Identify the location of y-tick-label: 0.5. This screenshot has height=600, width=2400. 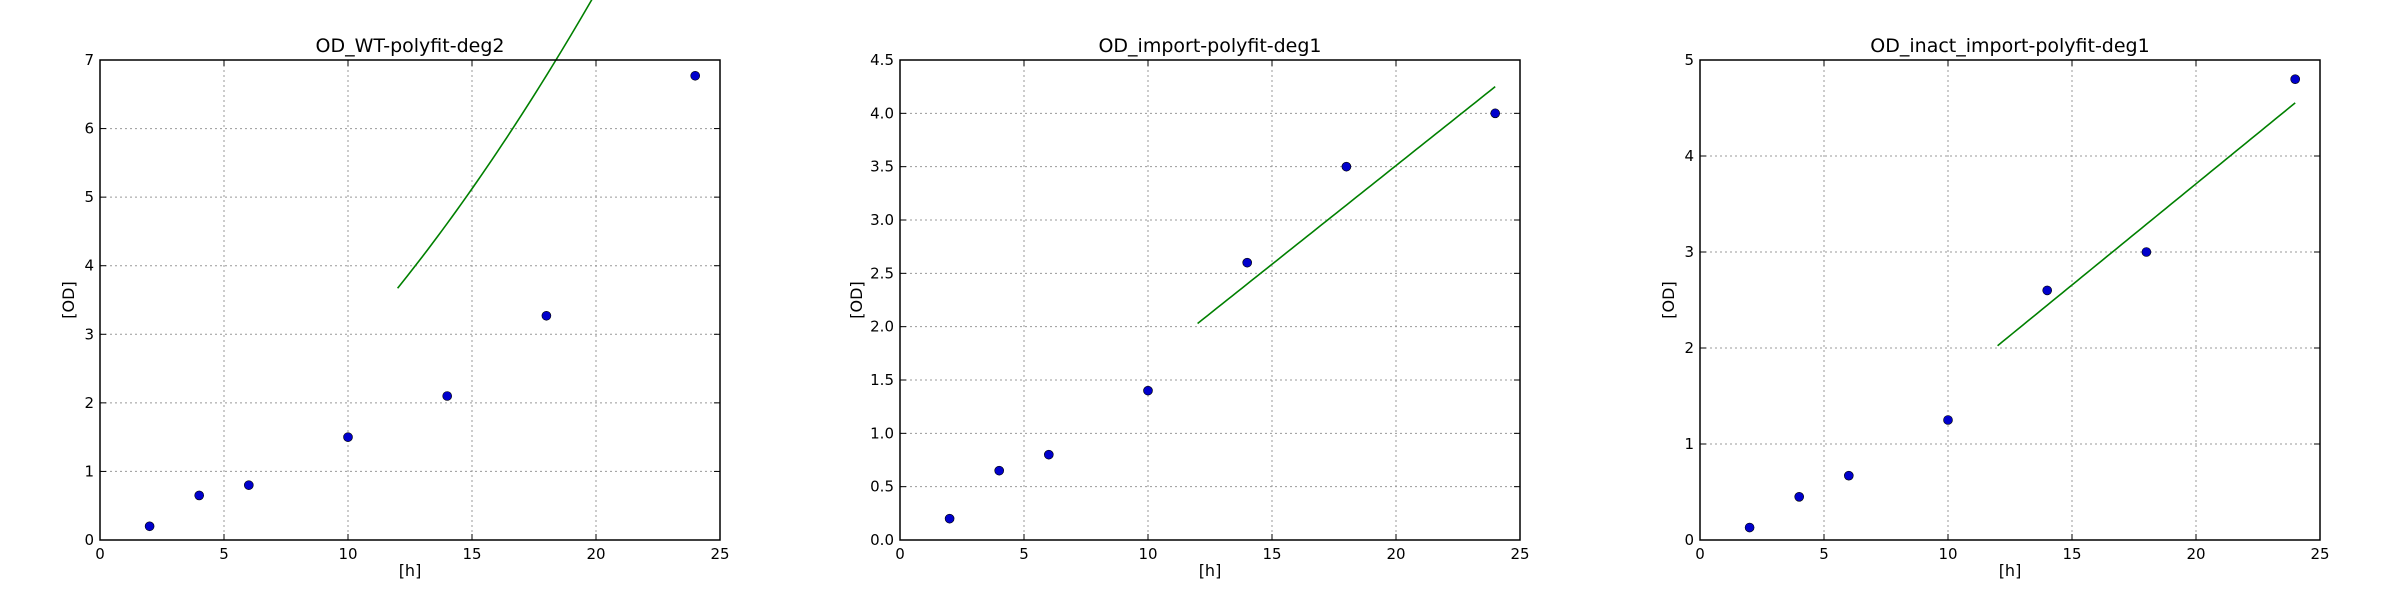
(882, 487).